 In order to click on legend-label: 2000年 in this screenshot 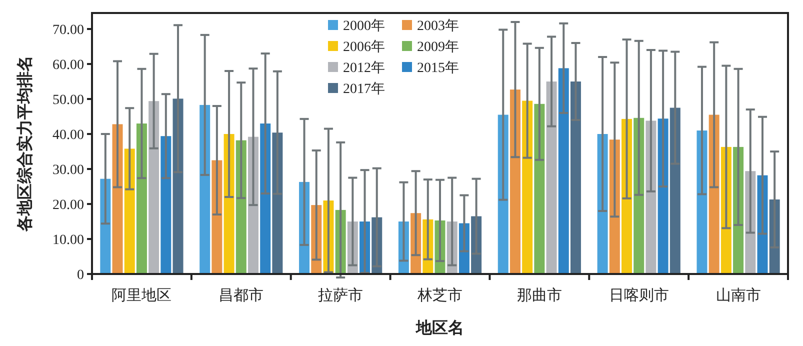, I will do `click(364, 26)`.